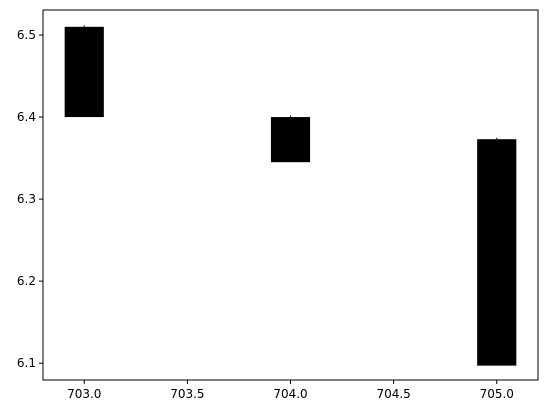 Image resolution: width=547 pixels, height=413 pixels. Describe the element at coordinates (187, 394) in the screenshot. I see `x-tick-label-1: 703.5` at that location.